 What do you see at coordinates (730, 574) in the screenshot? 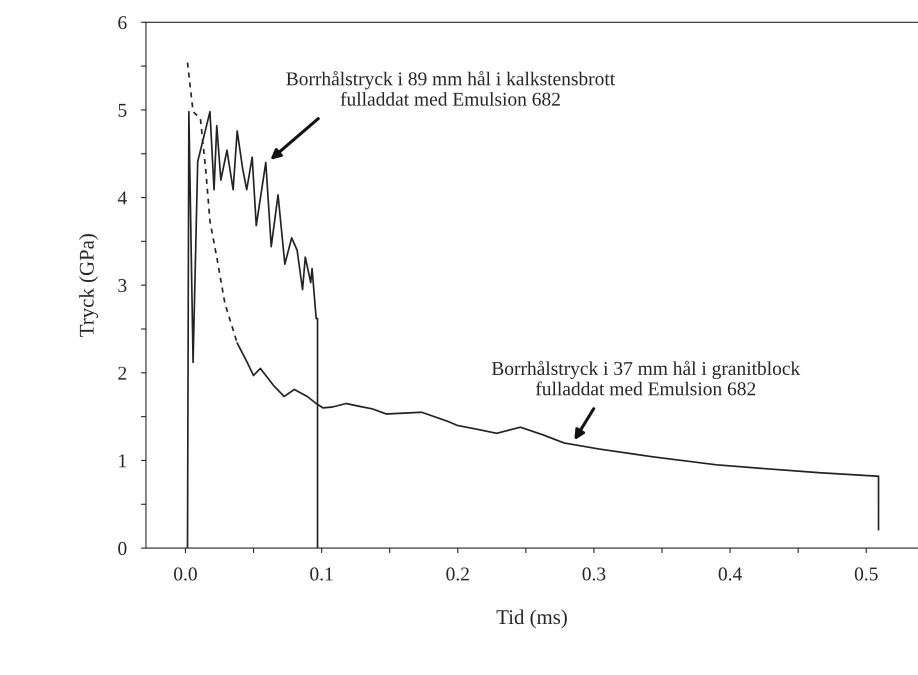
I see `x-tick-label: 0.4` at bounding box center [730, 574].